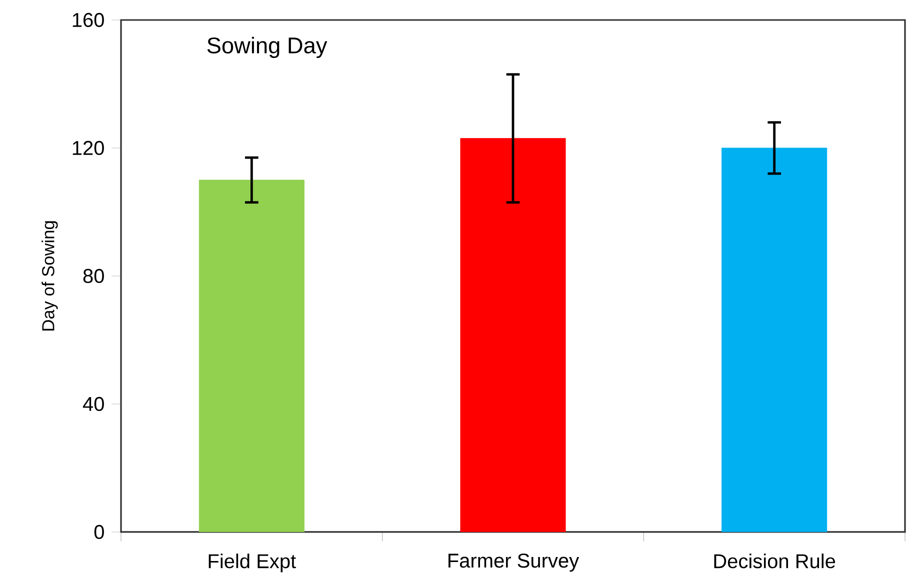 The image size is (909, 581). I want to click on y-tick-label: 0, so click(99, 532).